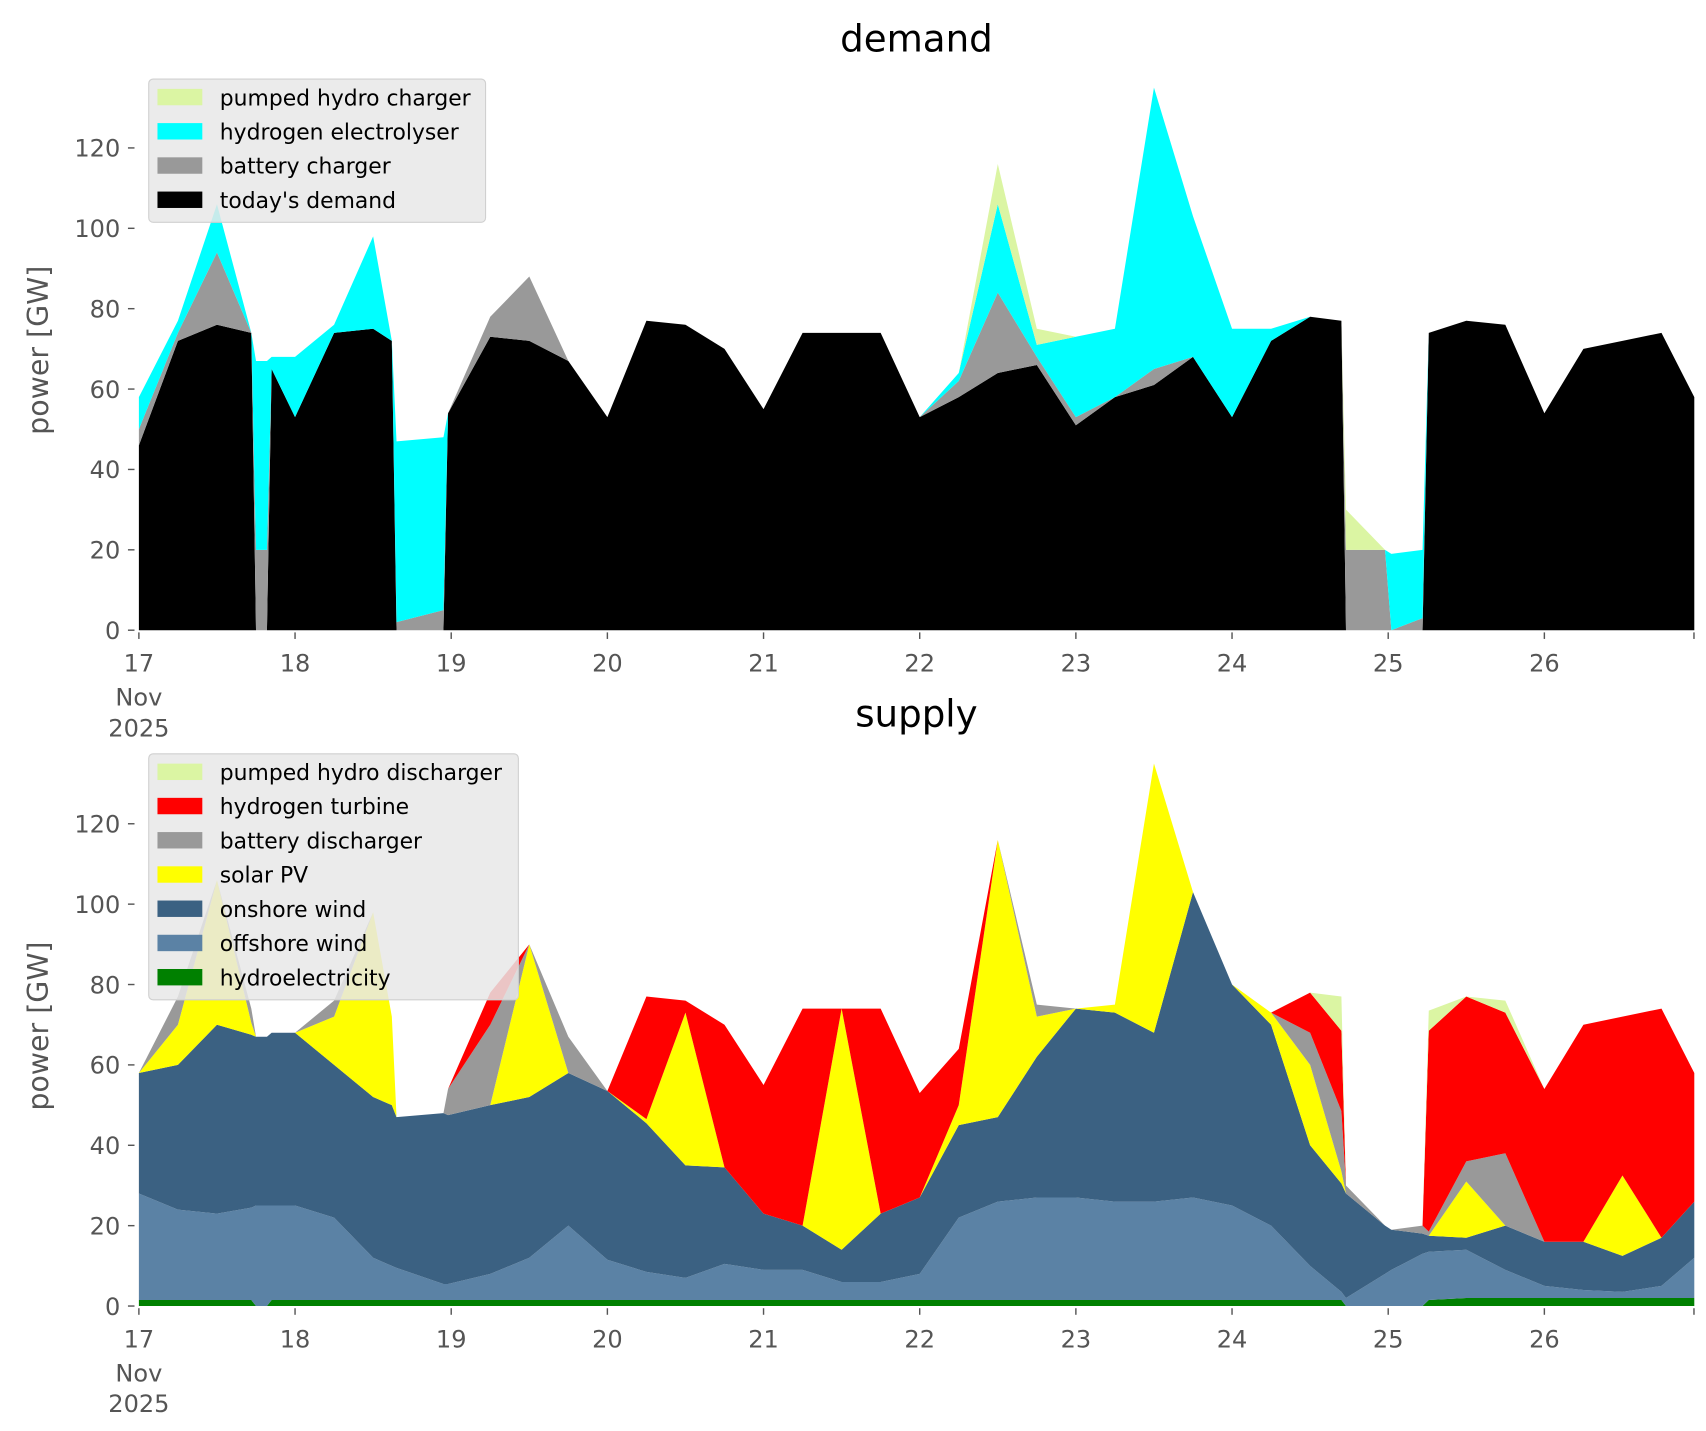 The image size is (1706, 1431). What do you see at coordinates (361, 773) in the screenshot?
I see `legend-label: pumped hydro discharger` at bounding box center [361, 773].